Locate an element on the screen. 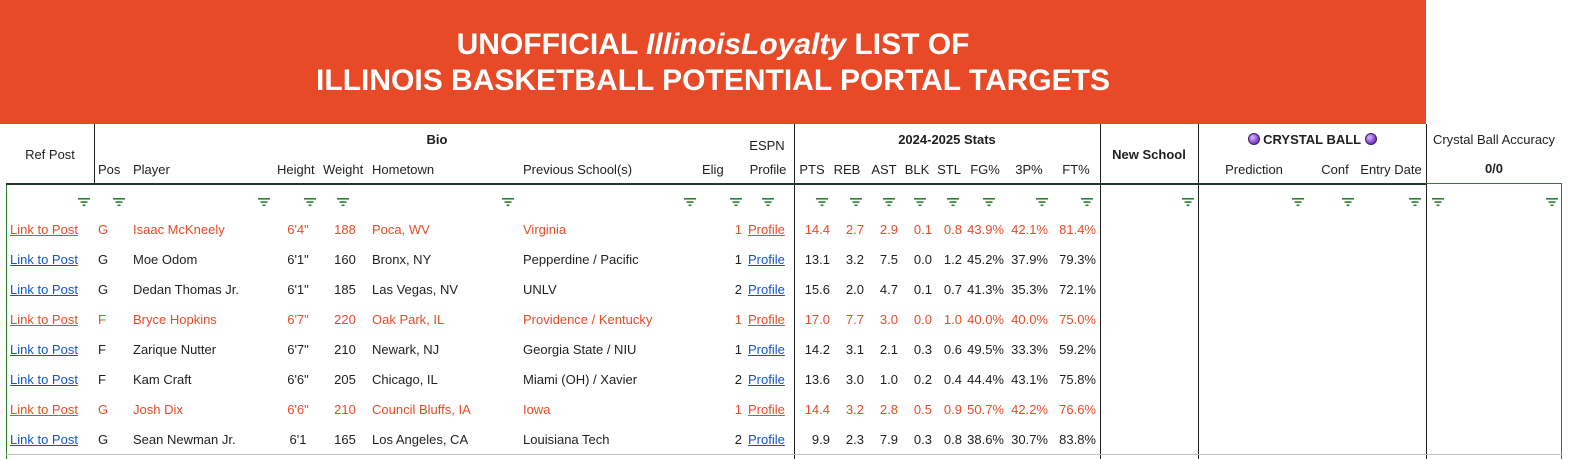 The height and width of the screenshot is (459, 1572). cell-weight: 220 is located at coordinates (345, 319).